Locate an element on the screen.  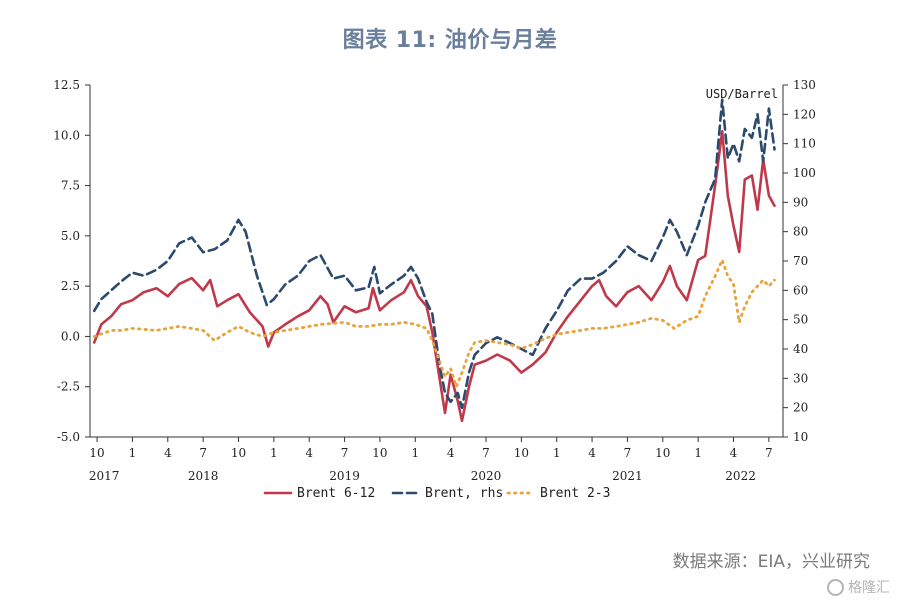
chart-title: 图表 11: 油价与月差 is located at coordinates (450, 40).